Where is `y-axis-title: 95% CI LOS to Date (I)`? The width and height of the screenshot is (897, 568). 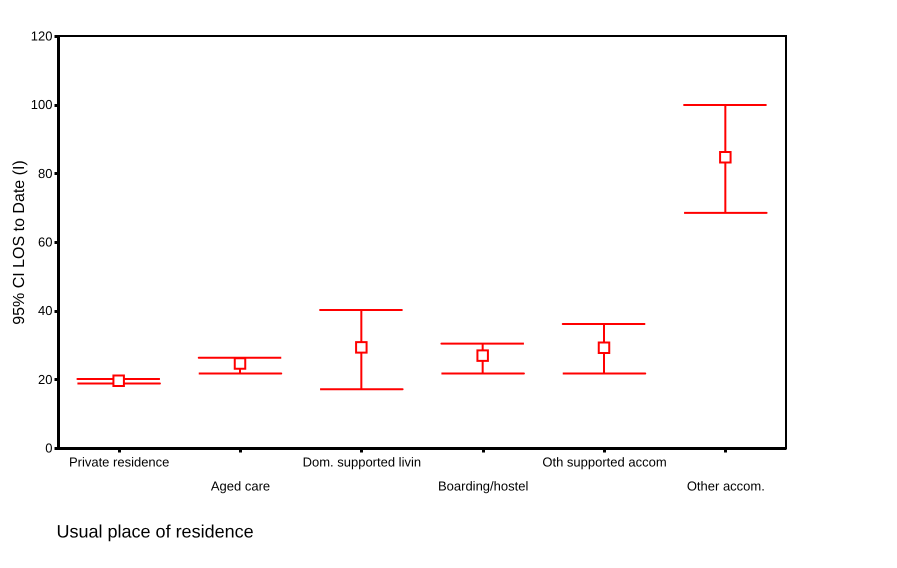
y-axis-title: 95% CI LOS to Date (I) is located at coordinates (19, 242).